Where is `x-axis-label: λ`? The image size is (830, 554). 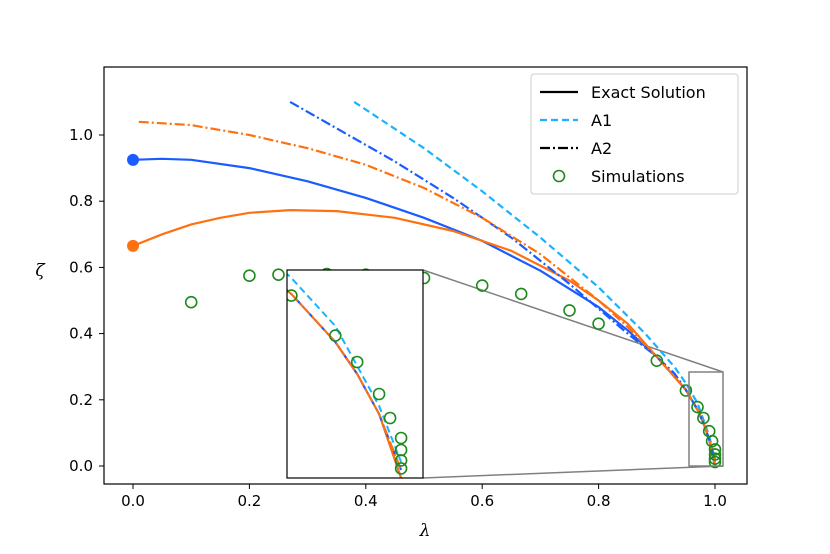 x-axis-label: λ is located at coordinates (425, 531).